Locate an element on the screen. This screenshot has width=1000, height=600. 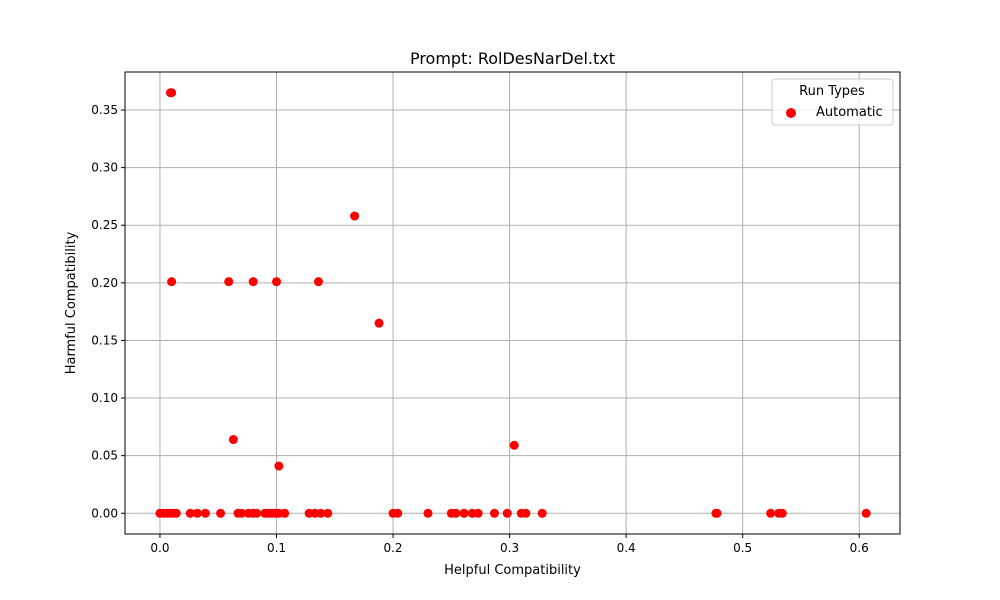
x-axis-ticks: 0.0 0.1 0.2 0.3 0.4 0.5 0.6 is located at coordinates (509, 544).